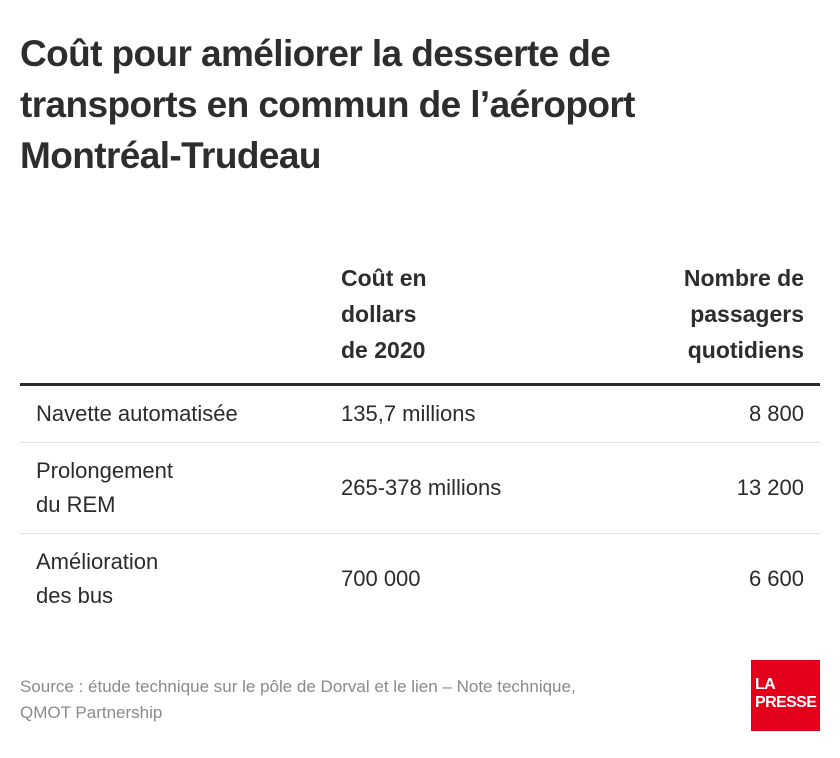 This screenshot has width=840, height=758. Describe the element at coordinates (745, 350) in the screenshot. I see `column-header-line: quotidiens` at that location.